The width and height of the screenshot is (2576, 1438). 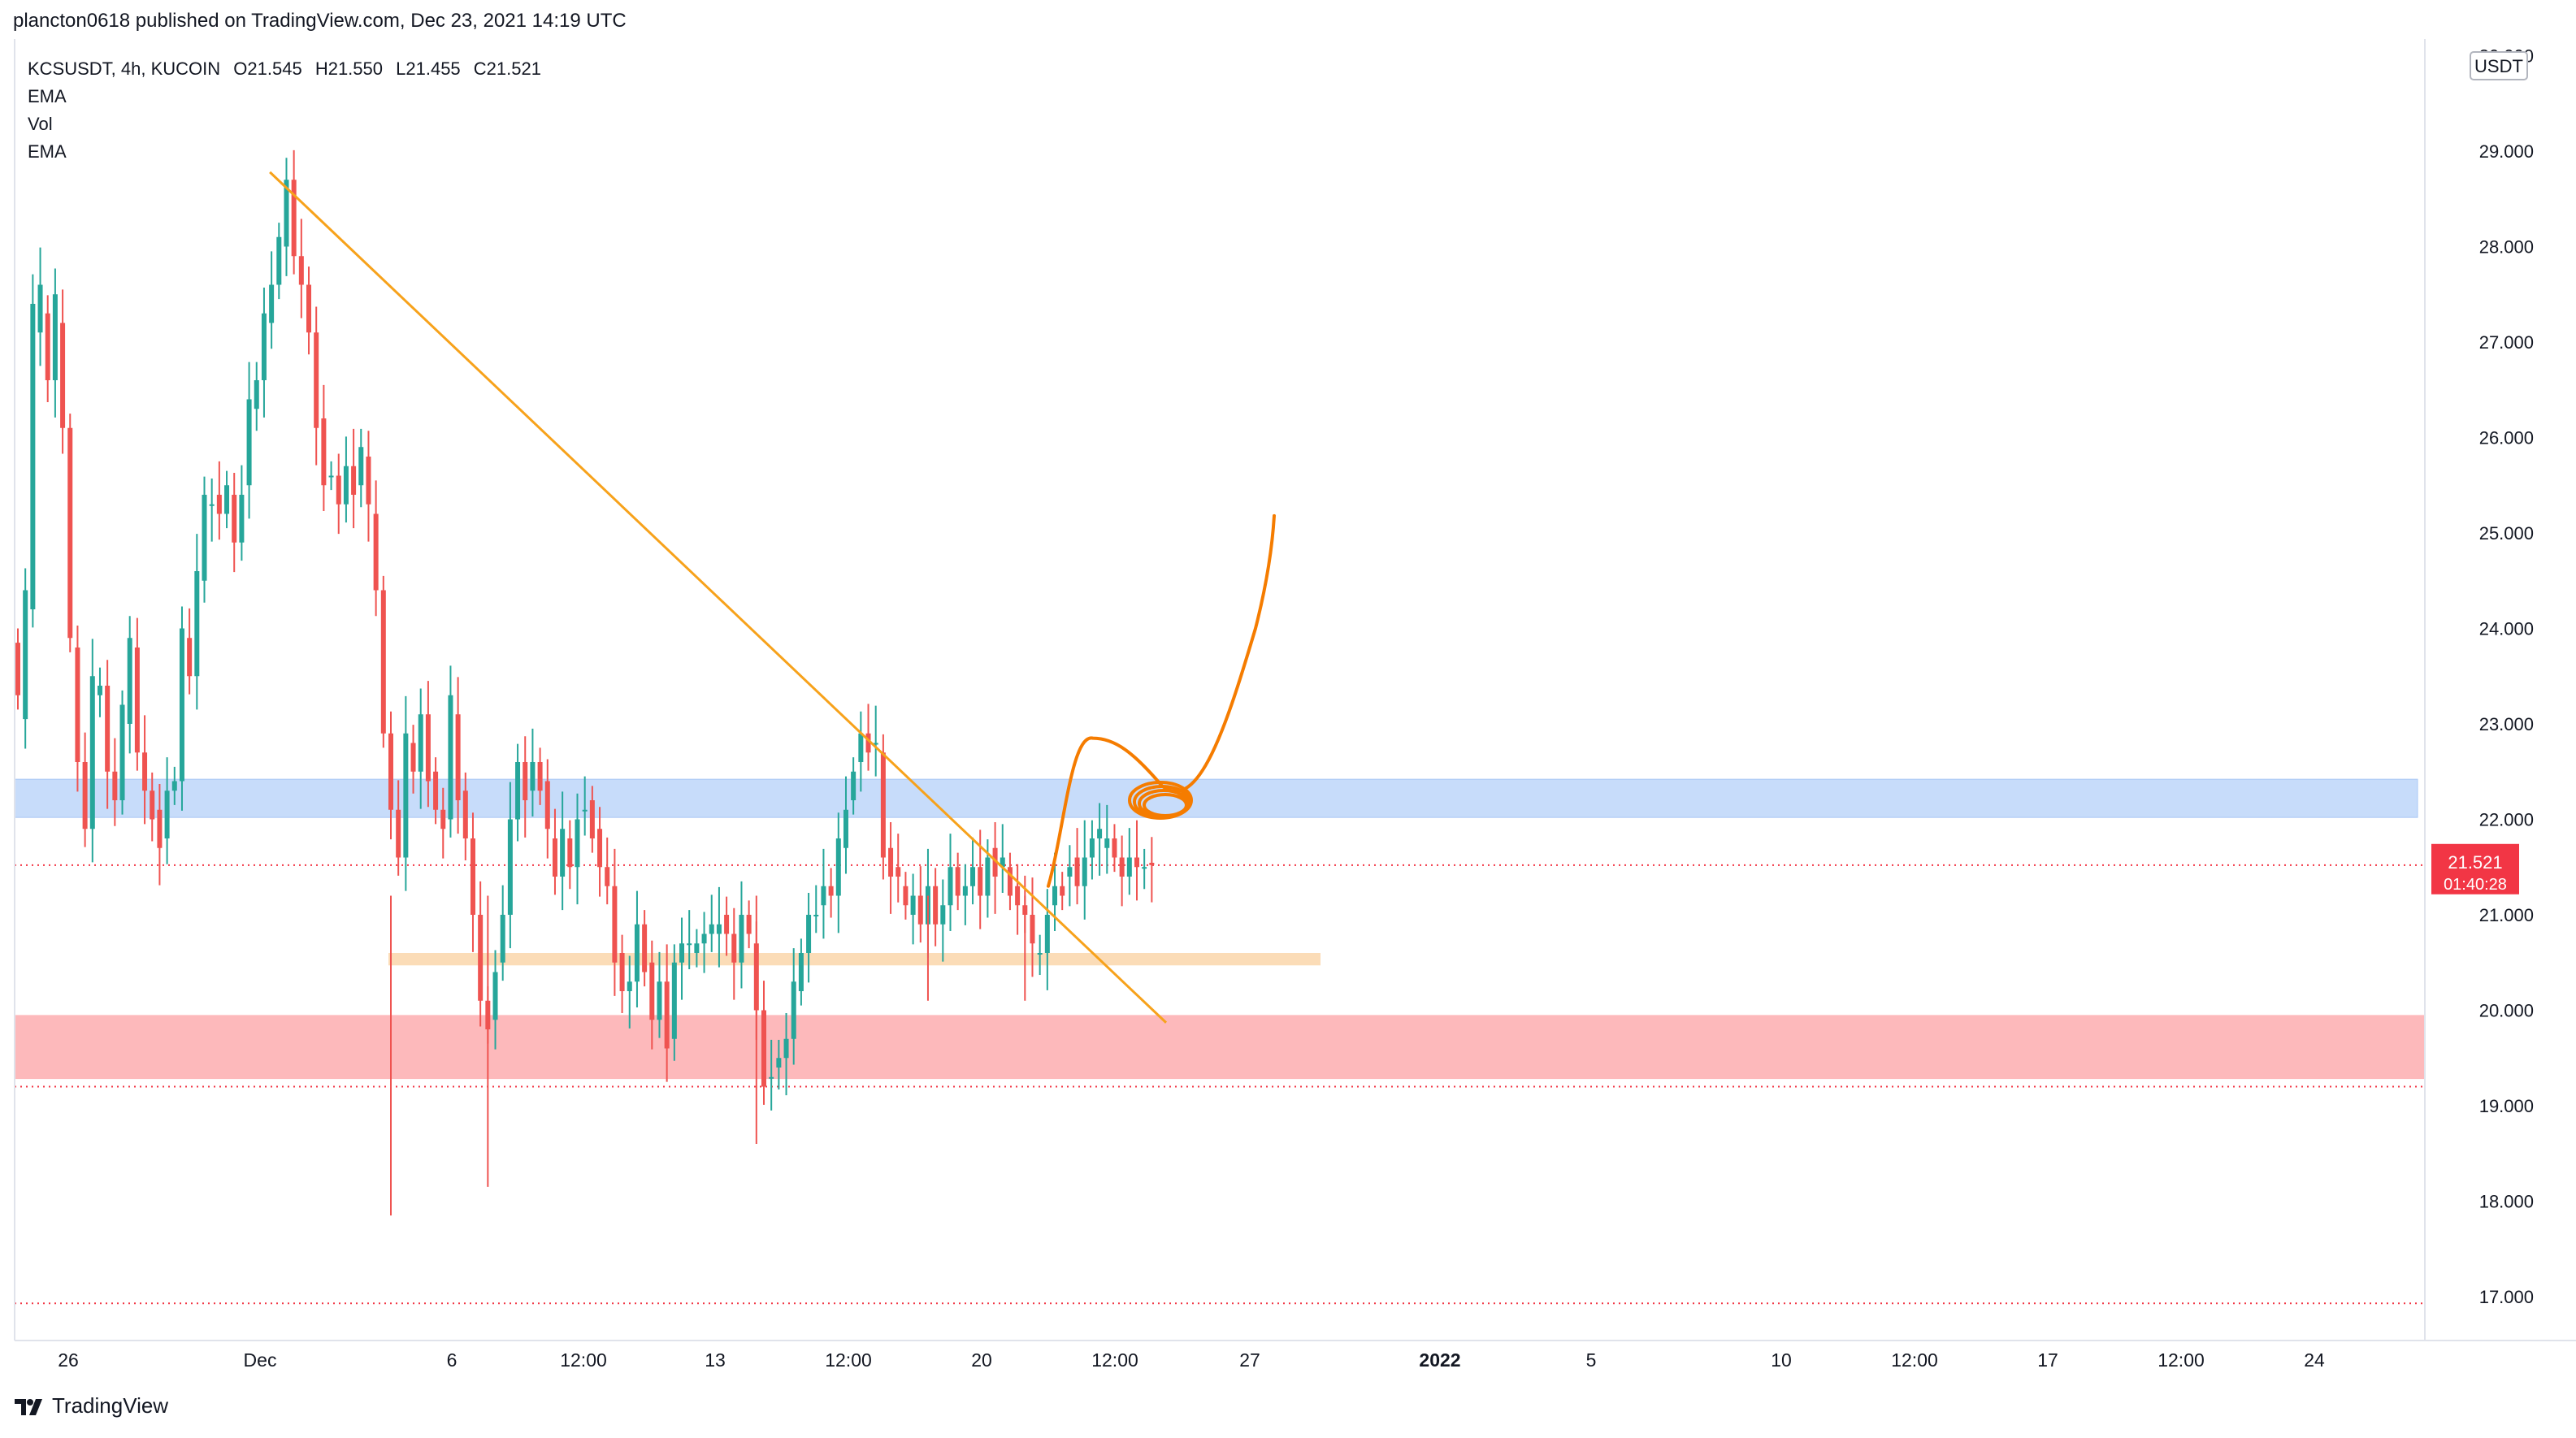 What do you see at coordinates (47, 96) in the screenshot?
I see `indicator-ema-1: EMA` at bounding box center [47, 96].